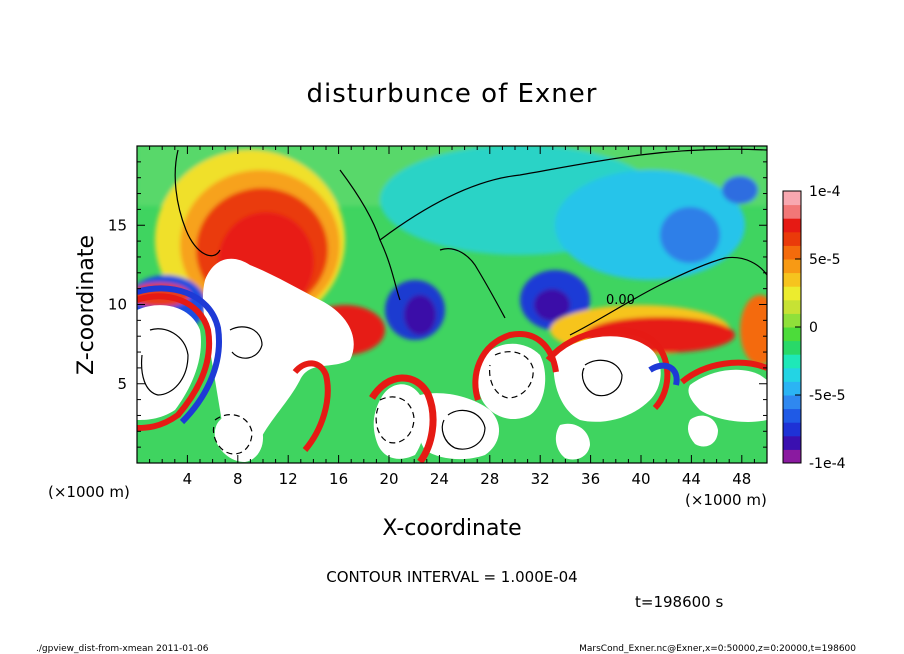  I want to click on contour-interval-text: CONTOUR INTERVAL = 1.000E-04, so click(451, 577).